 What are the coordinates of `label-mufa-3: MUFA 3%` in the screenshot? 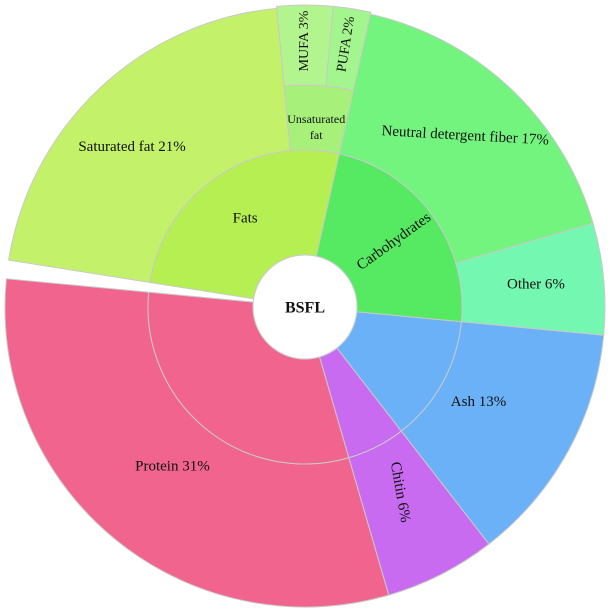 It's located at (304, 40).